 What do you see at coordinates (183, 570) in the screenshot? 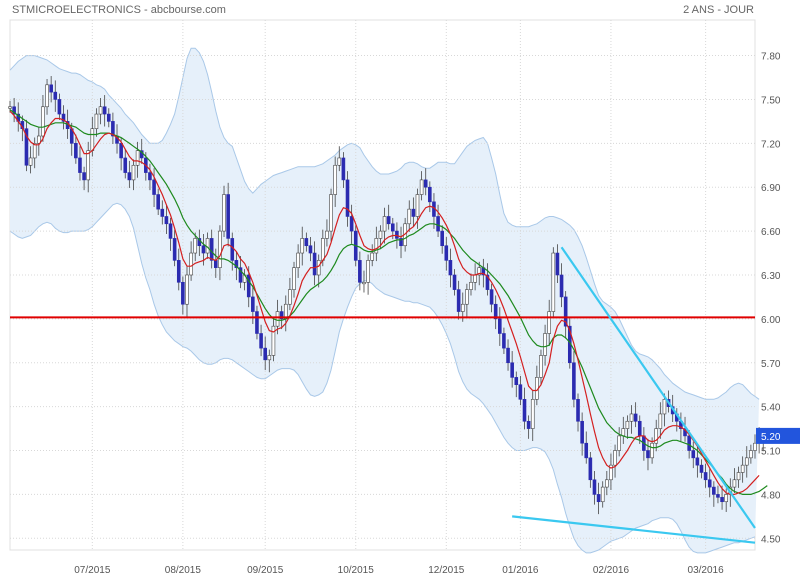
I see `x-tick-label: 08/2015` at bounding box center [183, 570].